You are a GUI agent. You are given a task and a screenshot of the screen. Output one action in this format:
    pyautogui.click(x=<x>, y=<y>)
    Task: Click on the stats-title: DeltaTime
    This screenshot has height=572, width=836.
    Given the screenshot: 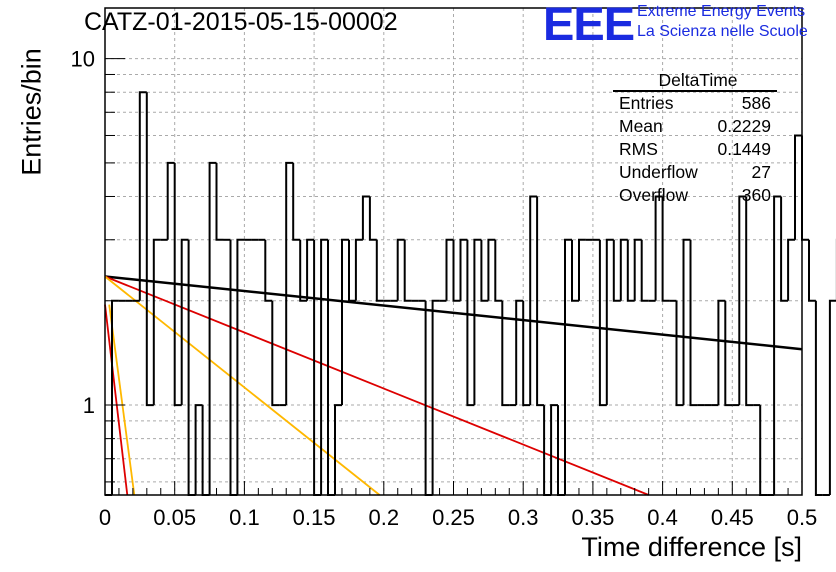 What is the action you would take?
    pyautogui.click(x=695, y=81)
    